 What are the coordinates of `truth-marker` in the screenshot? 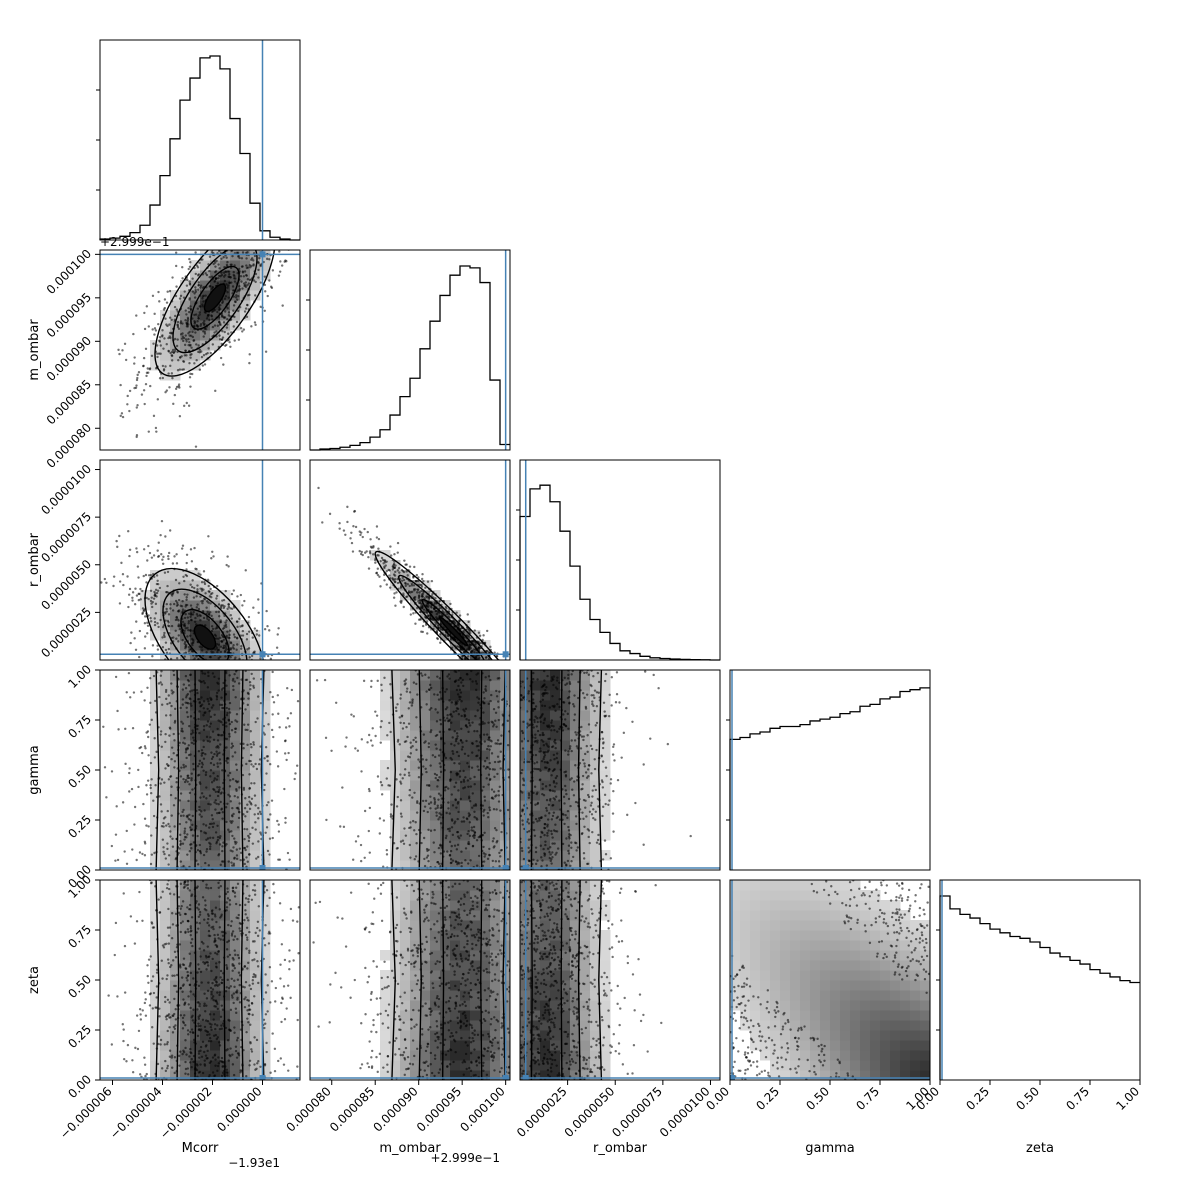 It's located at (505, 654).